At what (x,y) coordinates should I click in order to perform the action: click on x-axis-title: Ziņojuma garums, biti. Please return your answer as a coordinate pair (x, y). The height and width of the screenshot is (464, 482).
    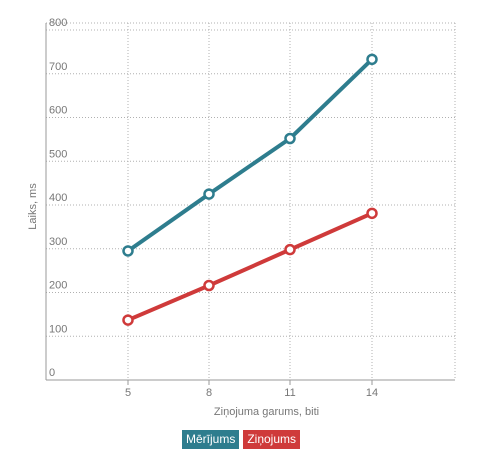
    Looking at the image, I should click on (266, 412).